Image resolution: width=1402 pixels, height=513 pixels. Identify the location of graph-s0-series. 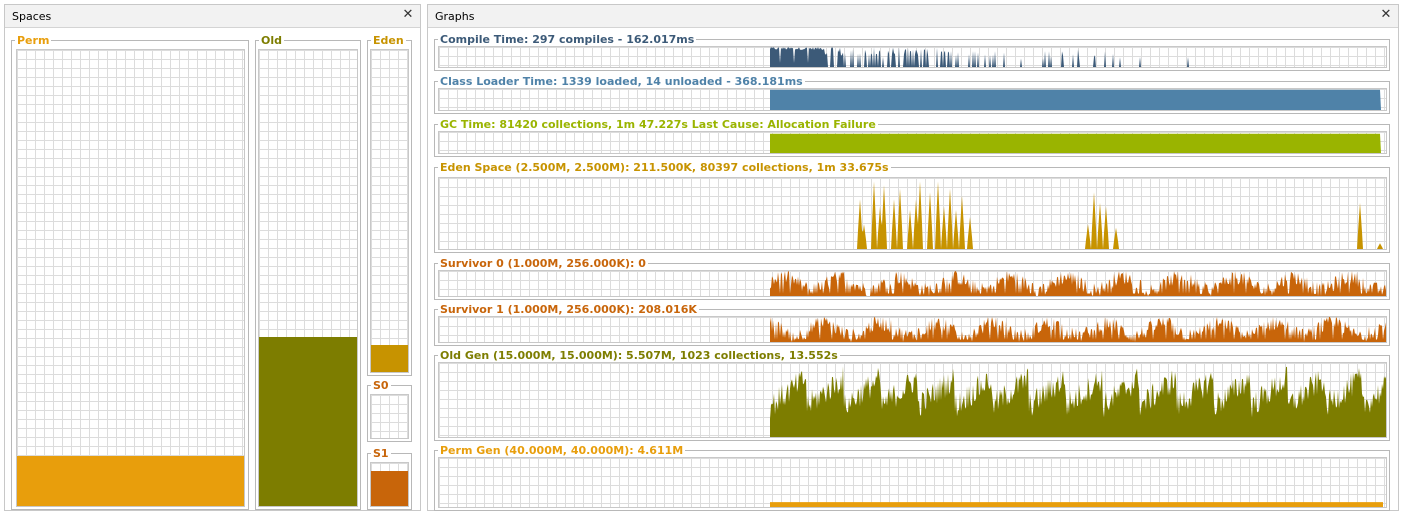
(1078, 283).